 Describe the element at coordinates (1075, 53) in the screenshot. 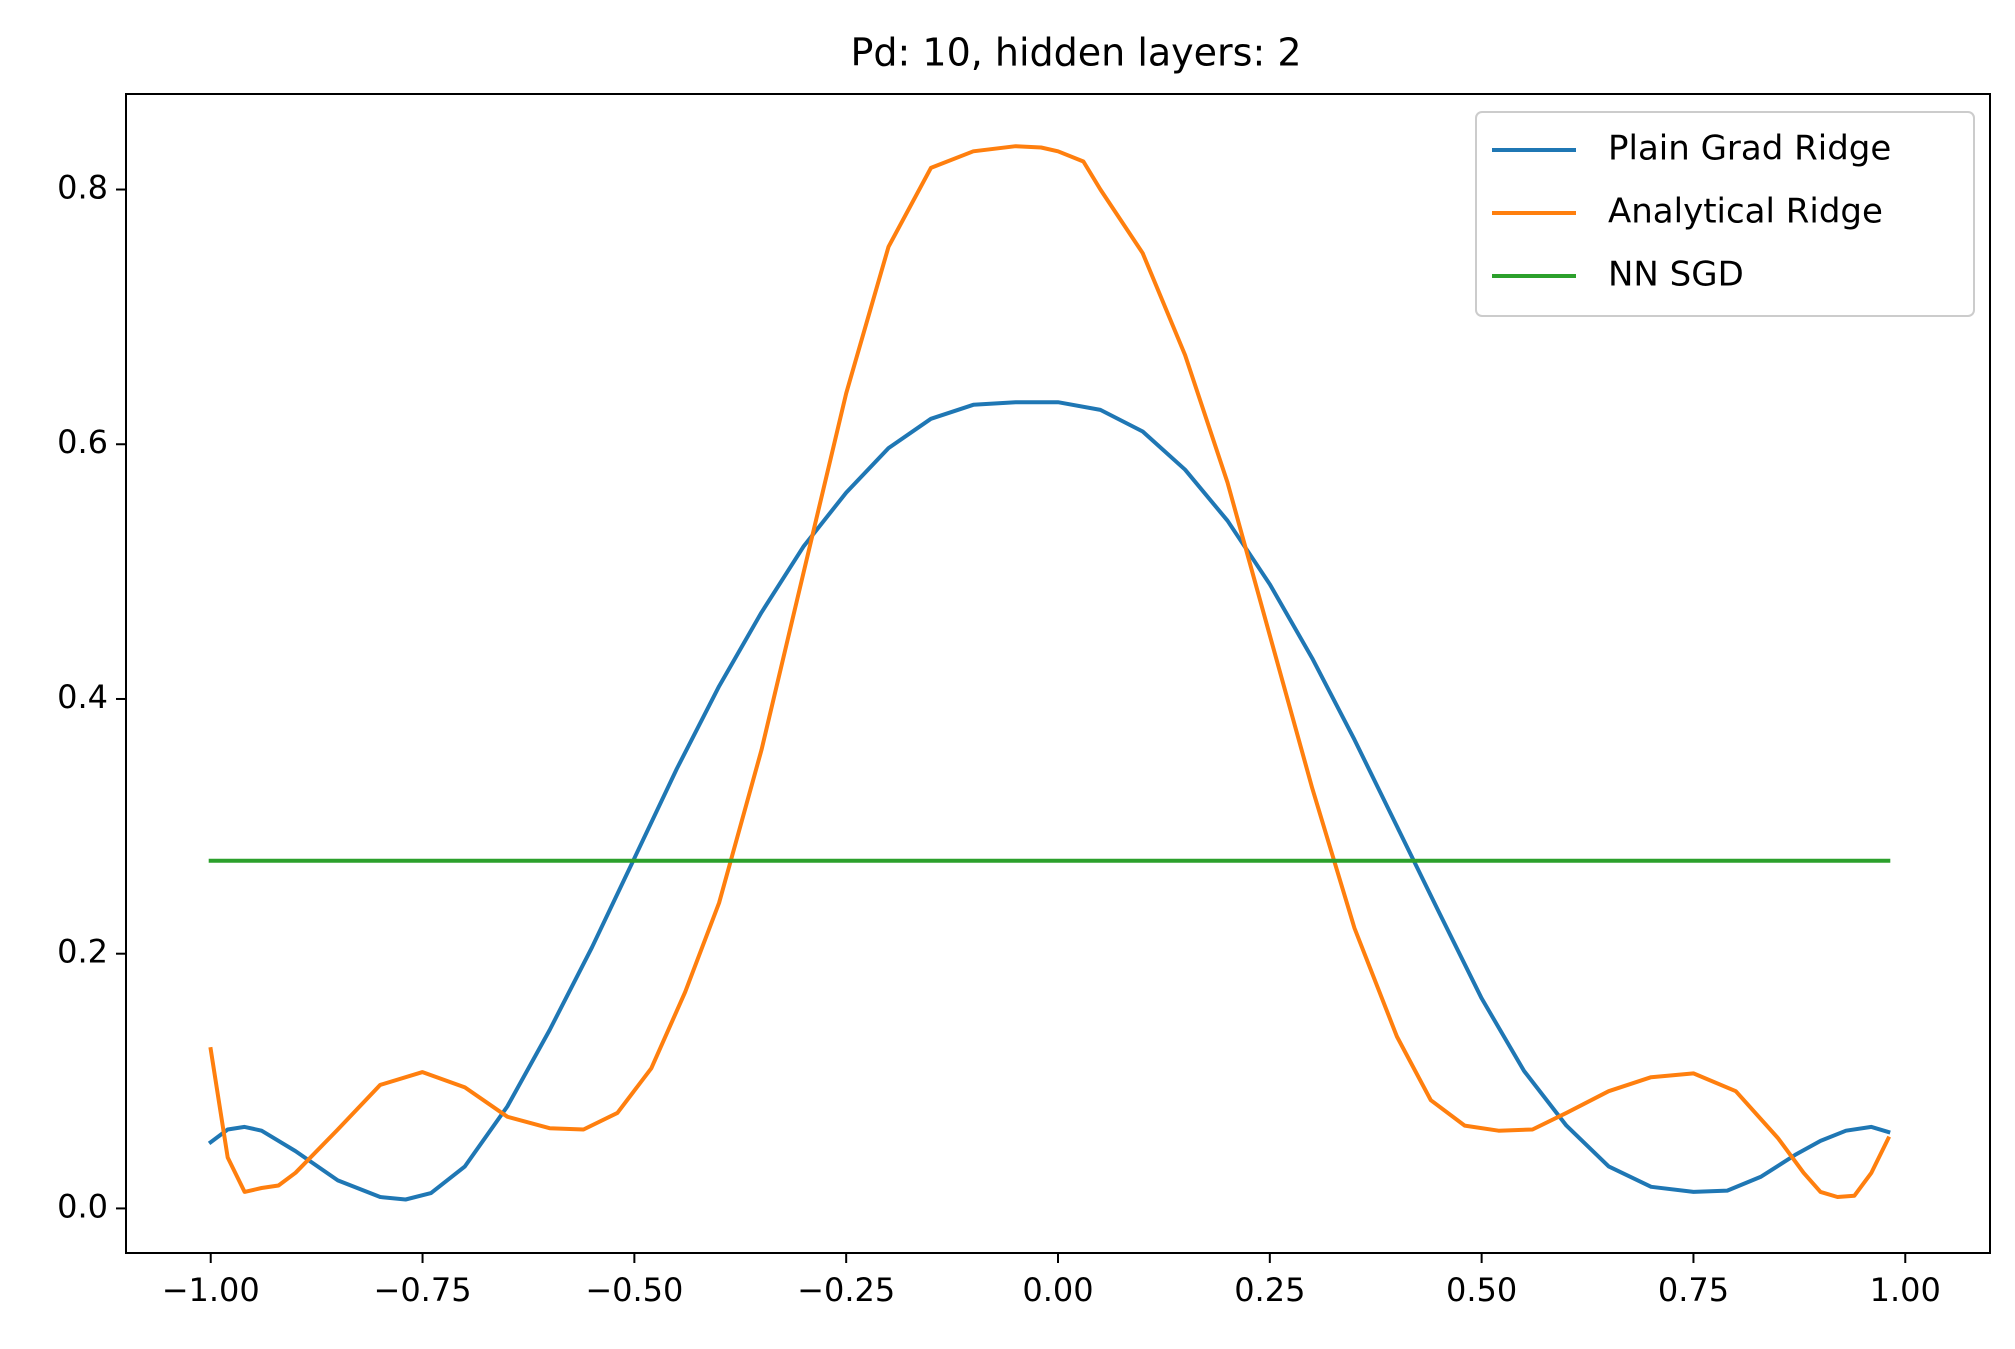

I see `chart-title: Pd: 10, hidden layers: 2` at that location.